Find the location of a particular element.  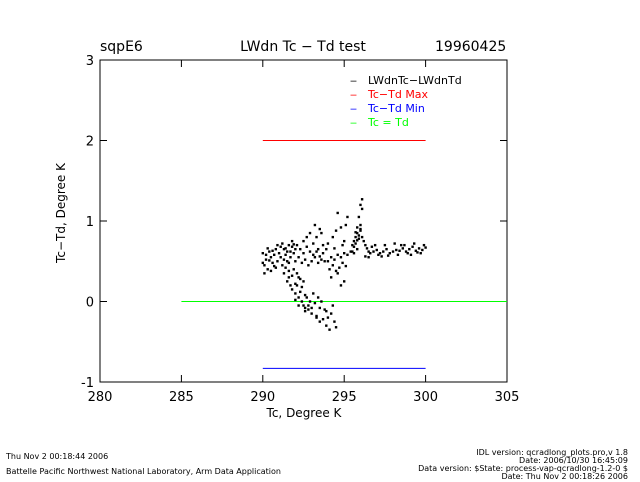

legend-item: Tc = Td is located at coordinates (388, 122).